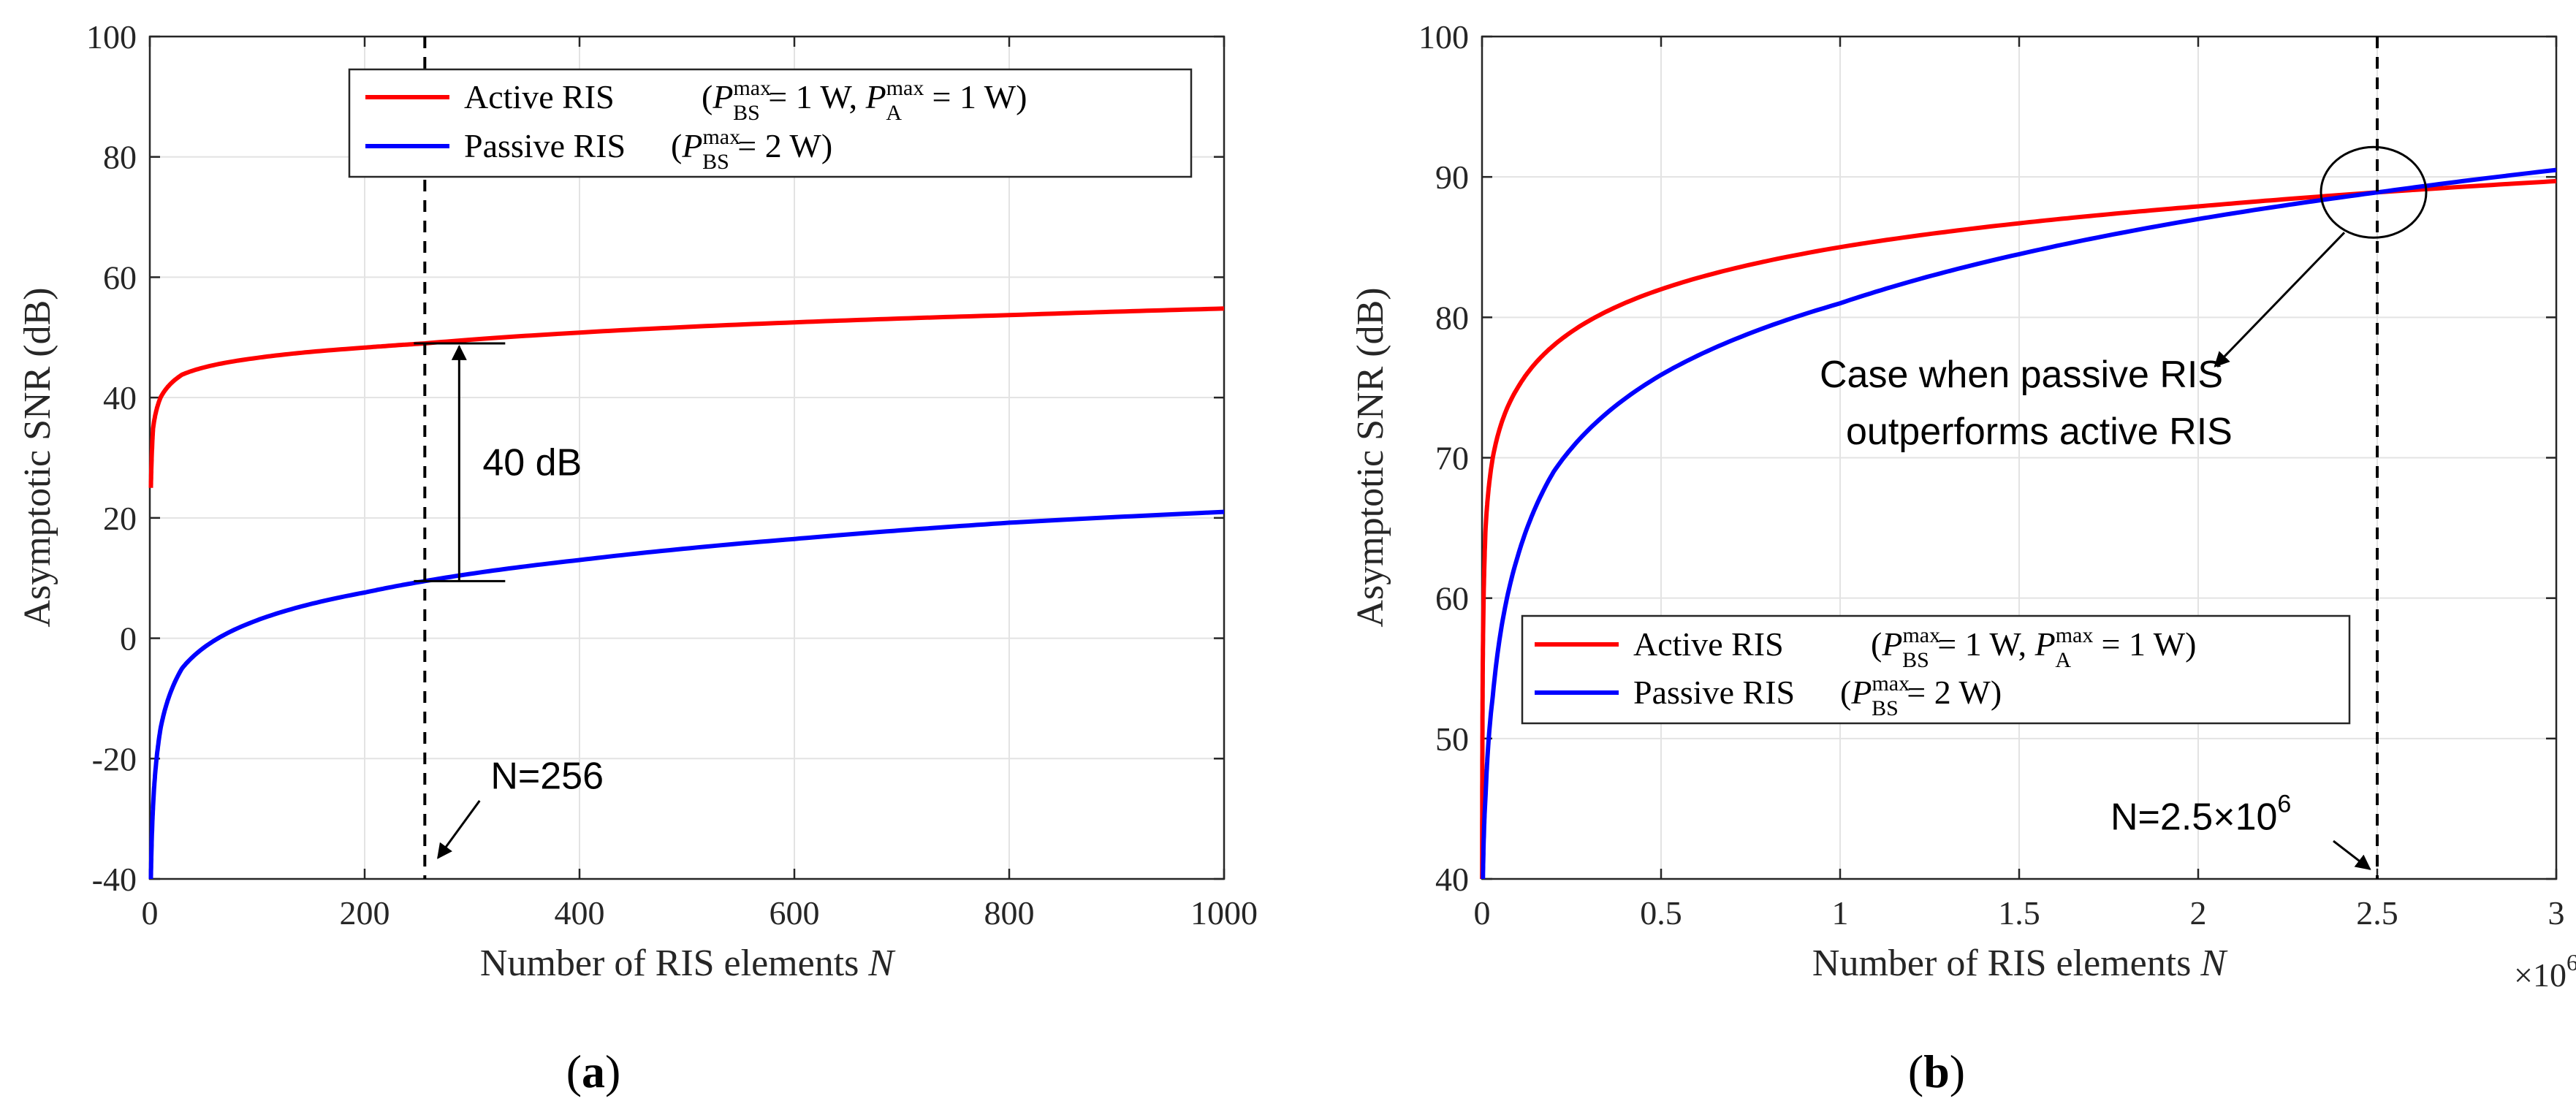 The width and height of the screenshot is (2576, 1112). What do you see at coordinates (1452, 458) in the screenshot?
I see `y-tick-label: 70` at bounding box center [1452, 458].